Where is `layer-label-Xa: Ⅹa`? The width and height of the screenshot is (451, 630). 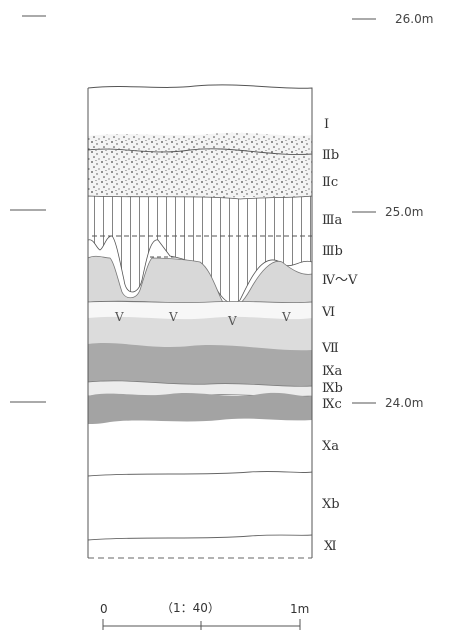 layer-label-Xa: Ⅹa is located at coordinates (331, 446).